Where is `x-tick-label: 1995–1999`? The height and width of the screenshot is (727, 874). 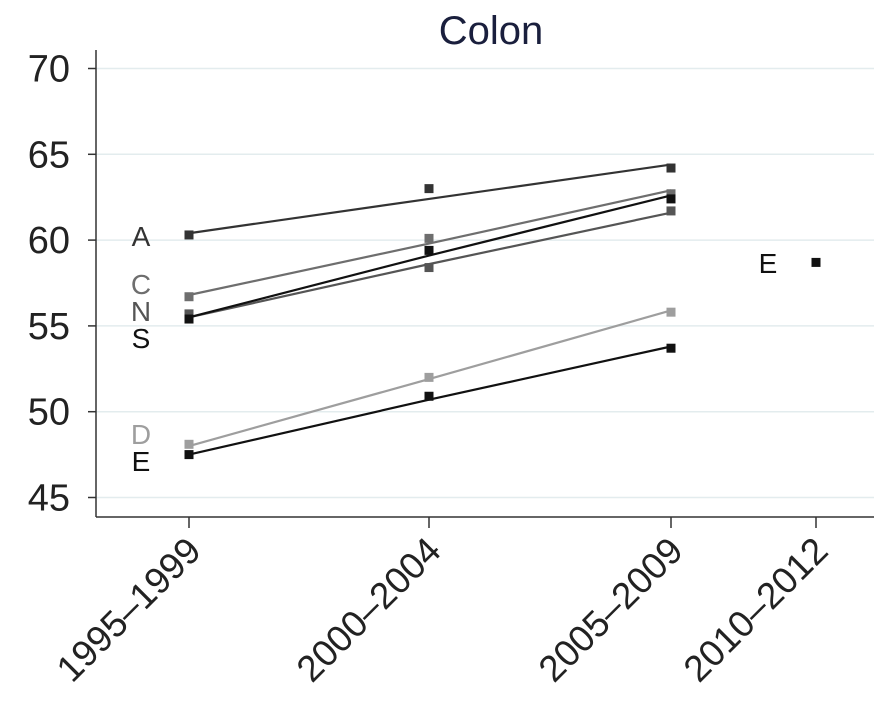
x-tick-label: 1995–1999 is located at coordinates (129, 610).